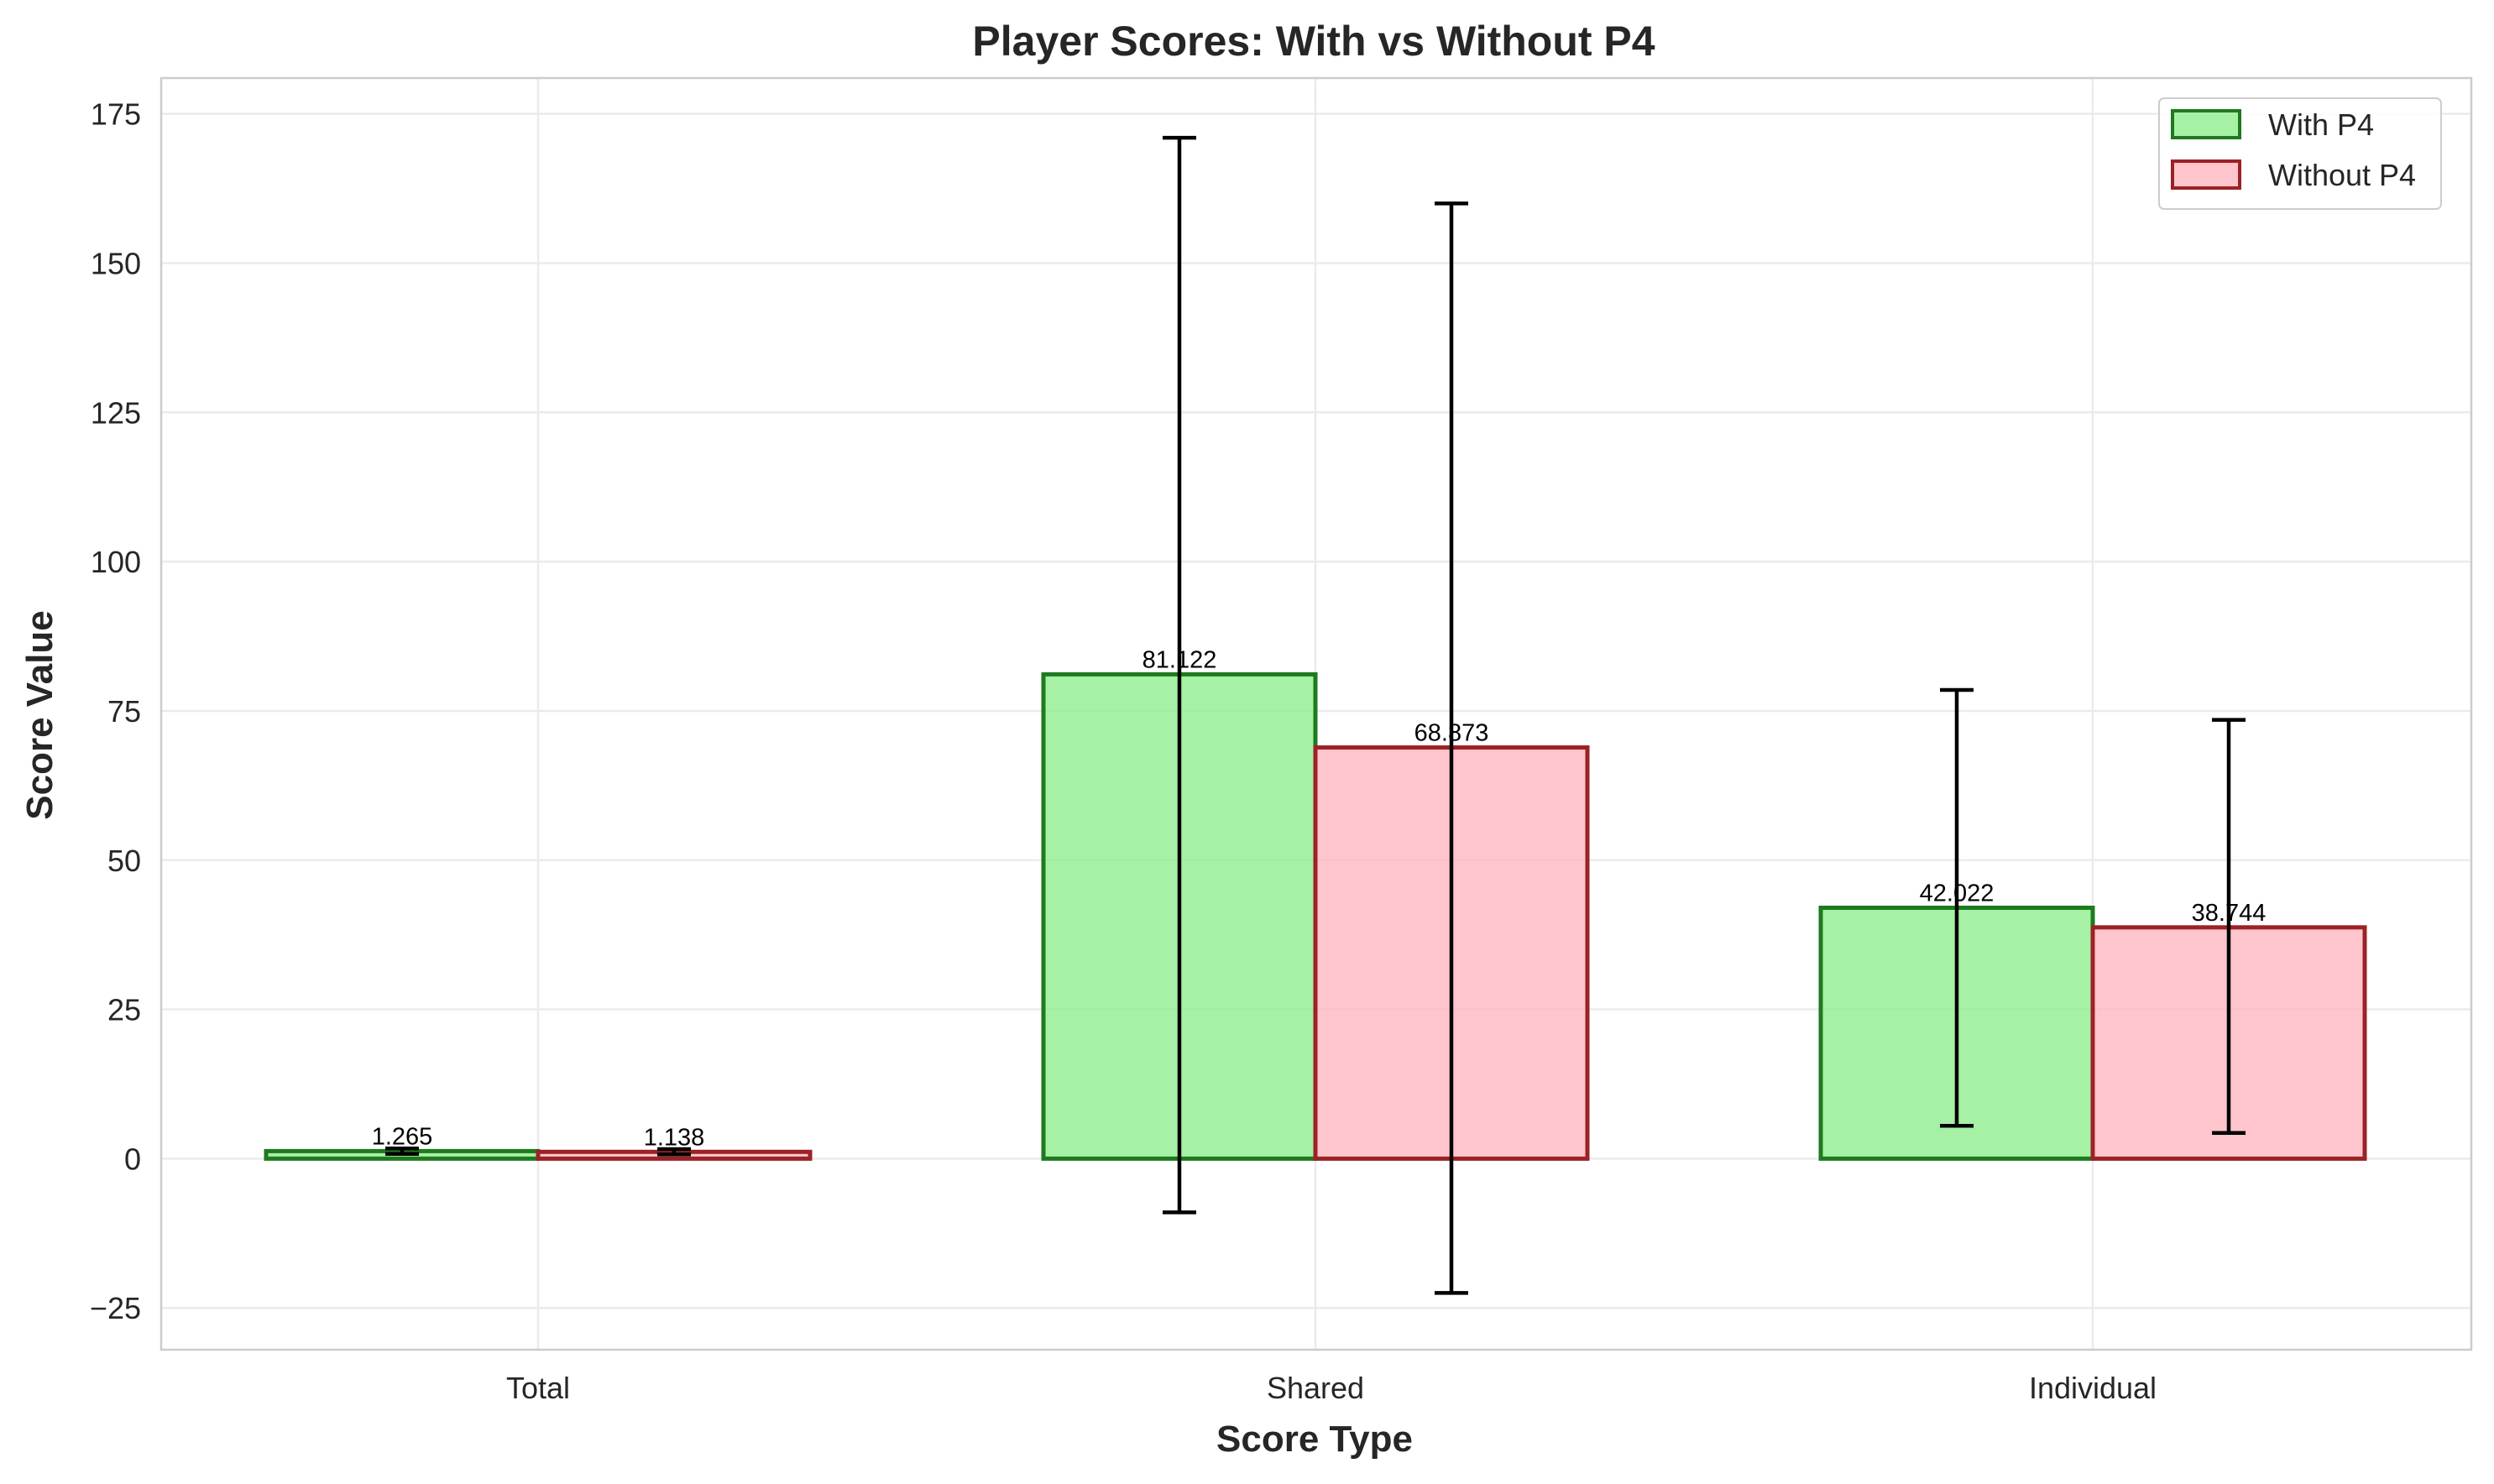 The width and height of the screenshot is (2494, 1484). What do you see at coordinates (538, 1388) in the screenshot?
I see `x-tick-label: Total` at bounding box center [538, 1388].